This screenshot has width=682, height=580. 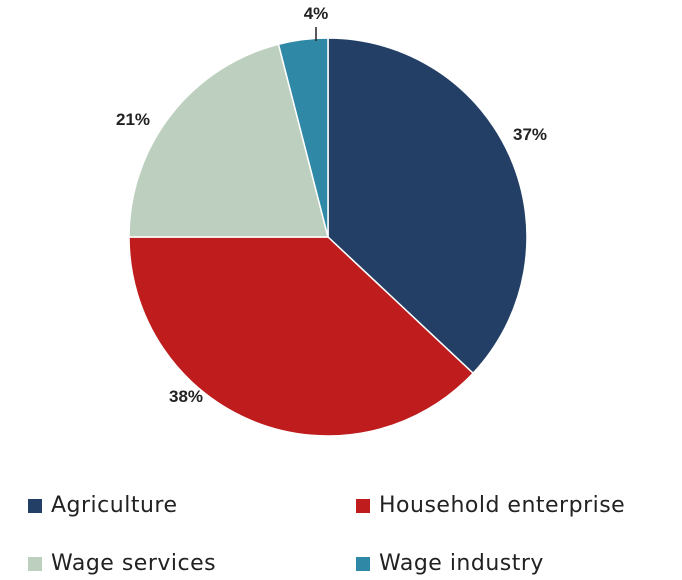 I want to click on legend-item-wage-services: Wage services, so click(x=122, y=563).